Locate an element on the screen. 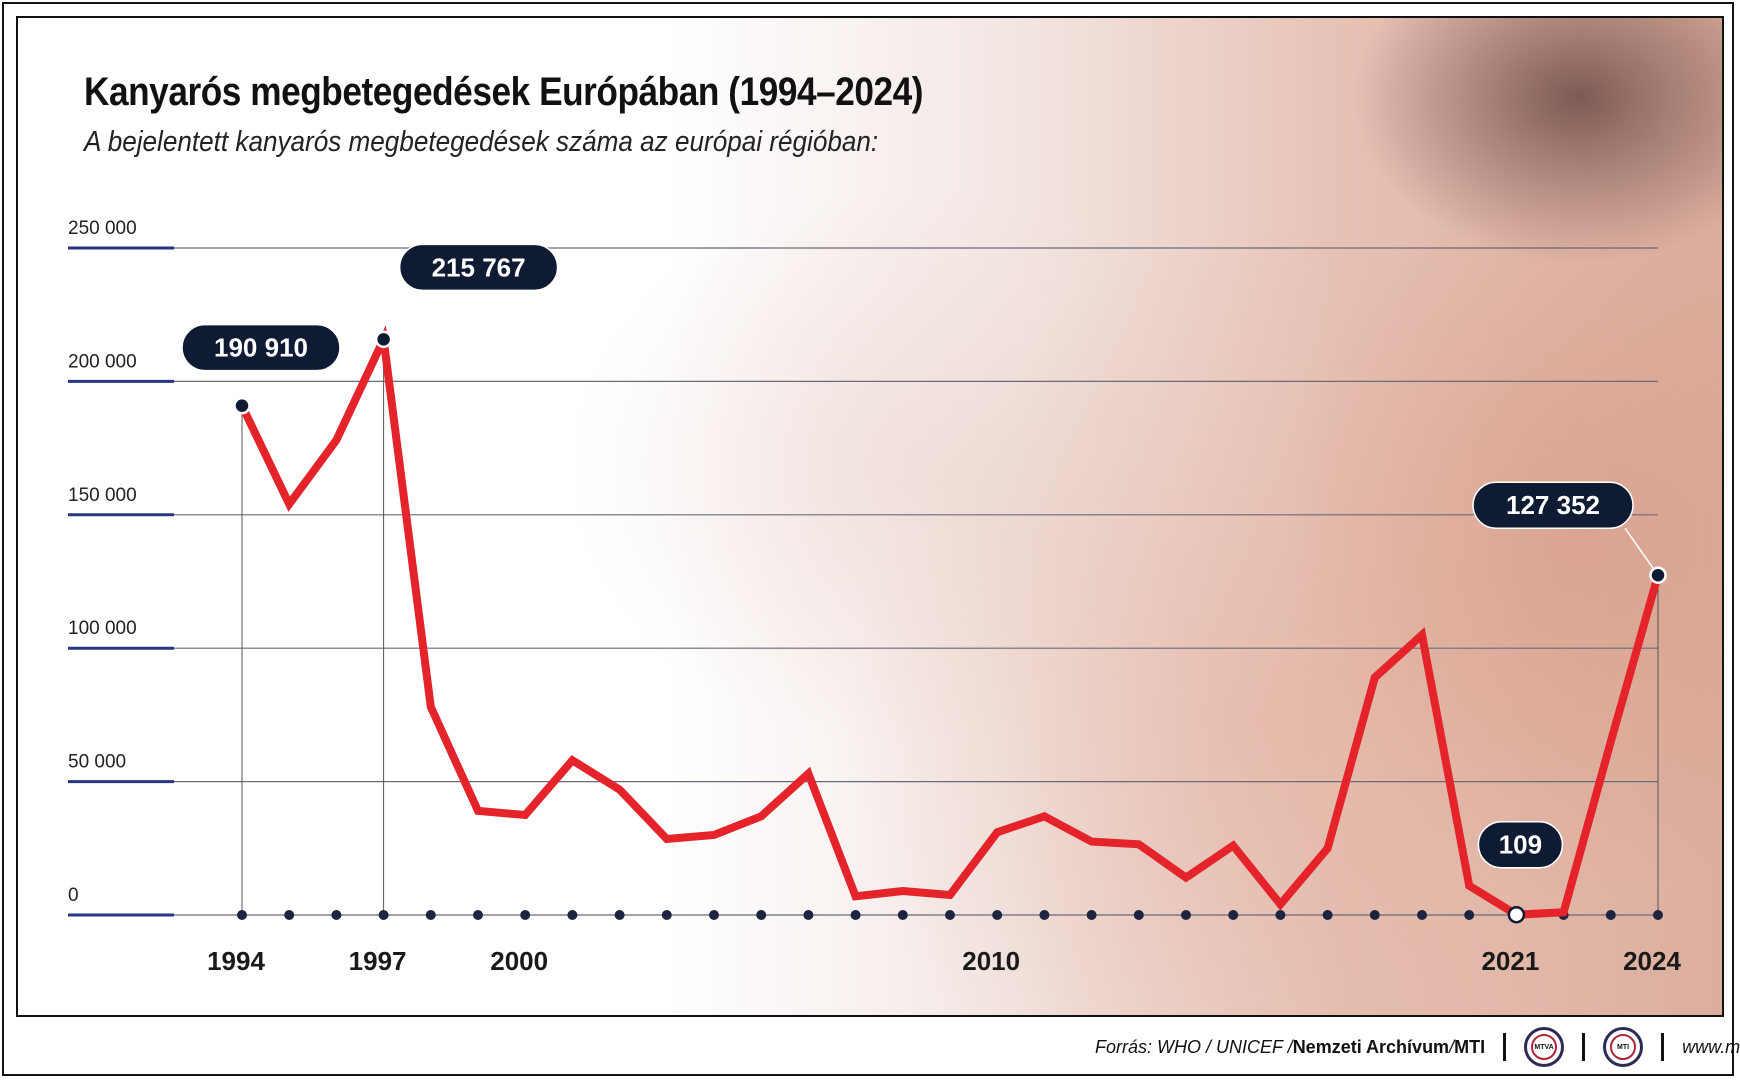 The height and width of the screenshot is (1082, 1740). mtva-logo-icon: MTVA is located at coordinates (1544, 1047).